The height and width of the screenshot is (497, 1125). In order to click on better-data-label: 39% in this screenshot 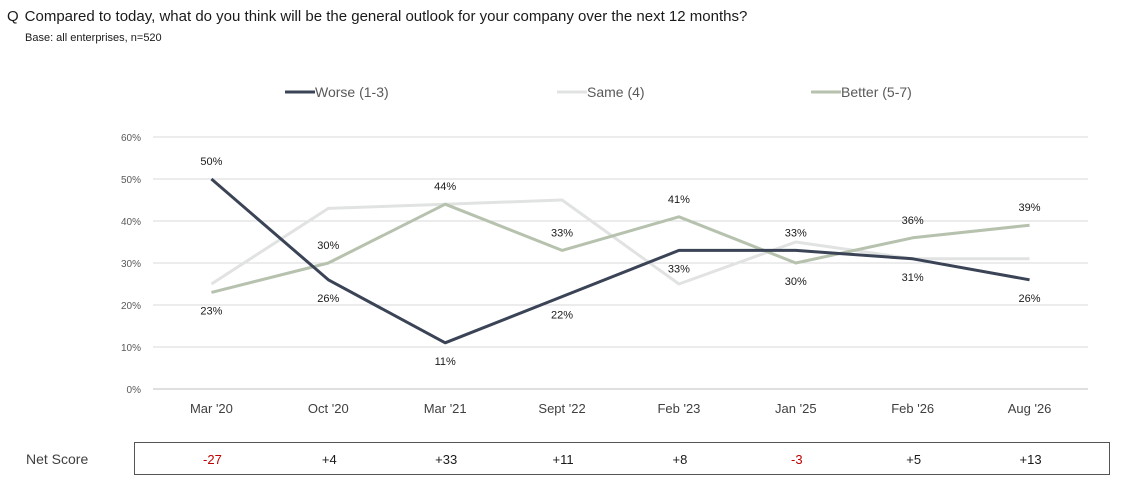, I will do `click(1030, 208)`.